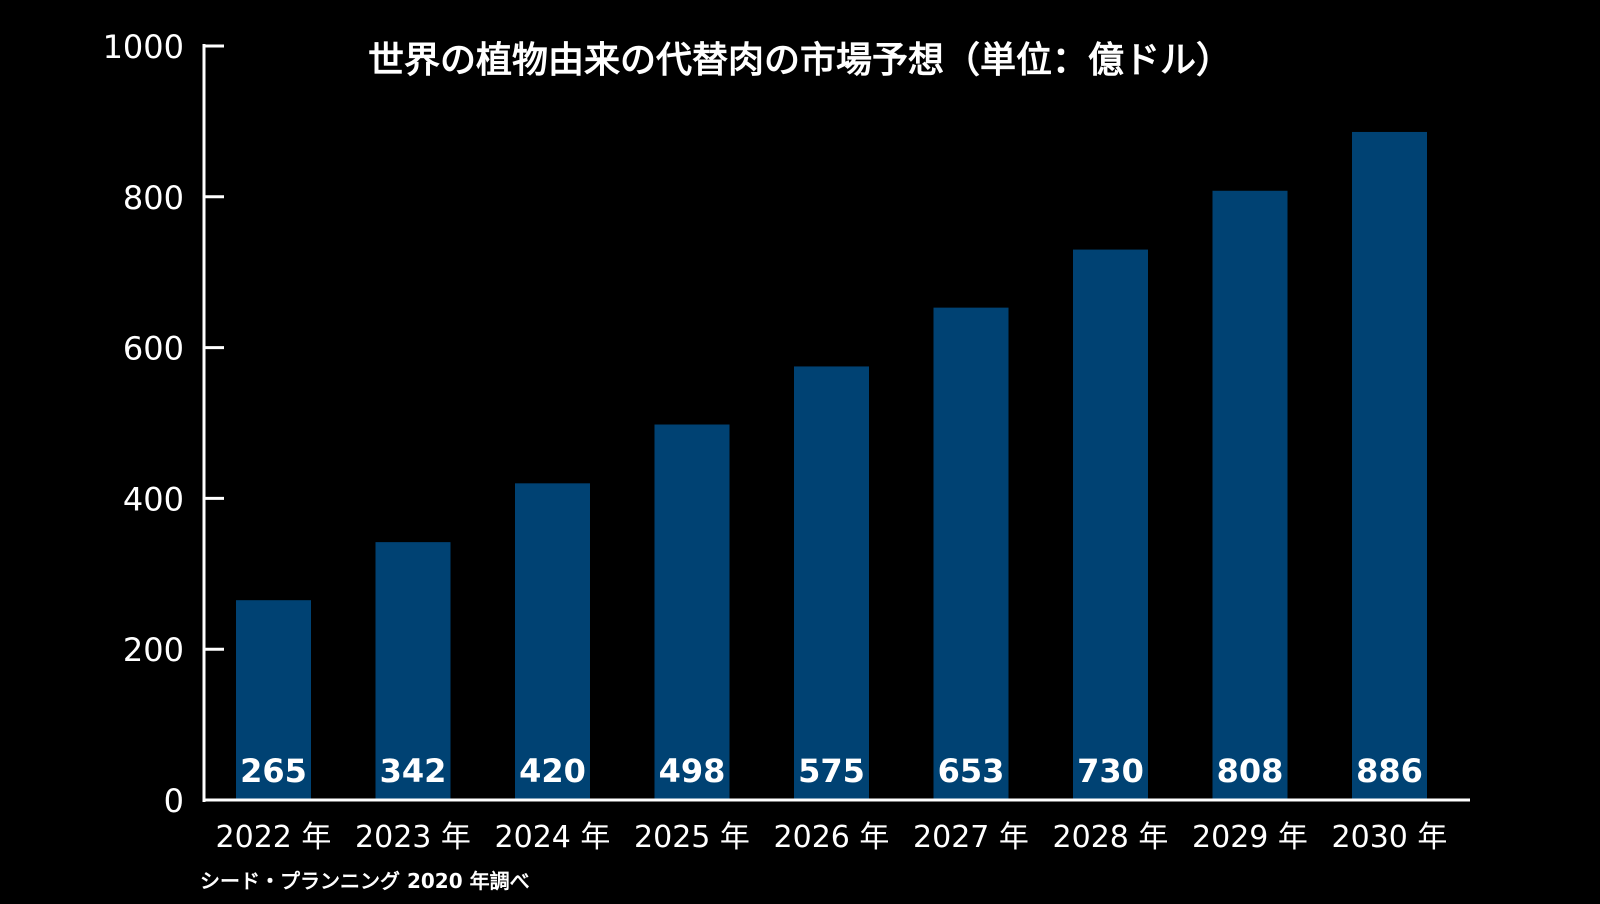 Image resolution: width=1600 pixels, height=904 pixels. Describe the element at coordinates (1111, 837) in the screenshot. I see `x-tick-label-6: 2028 年` at that location.